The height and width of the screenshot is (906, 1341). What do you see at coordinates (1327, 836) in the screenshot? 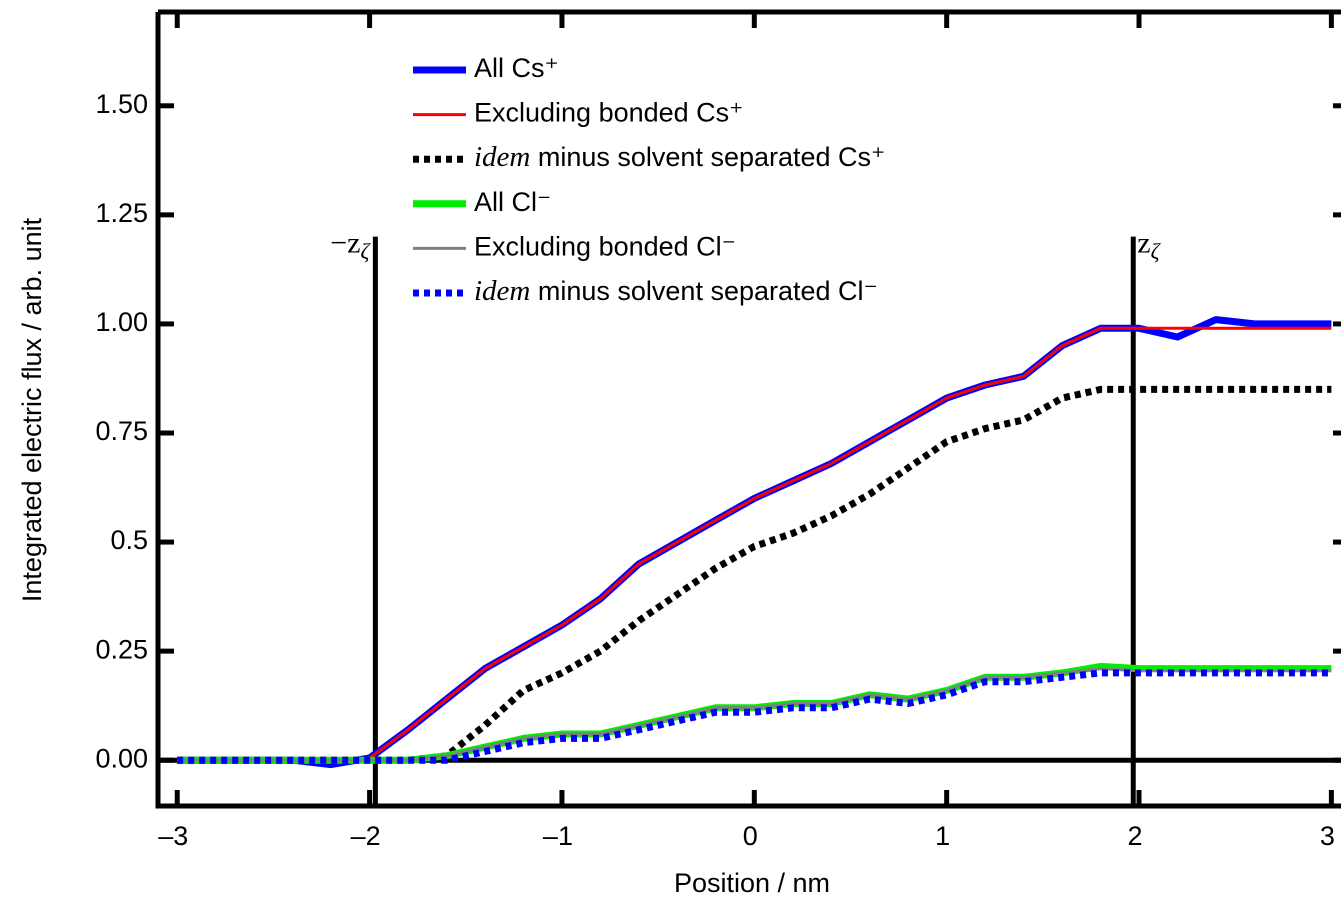
I see `x-tick-label: 3` at bounding box center [1327, 836].